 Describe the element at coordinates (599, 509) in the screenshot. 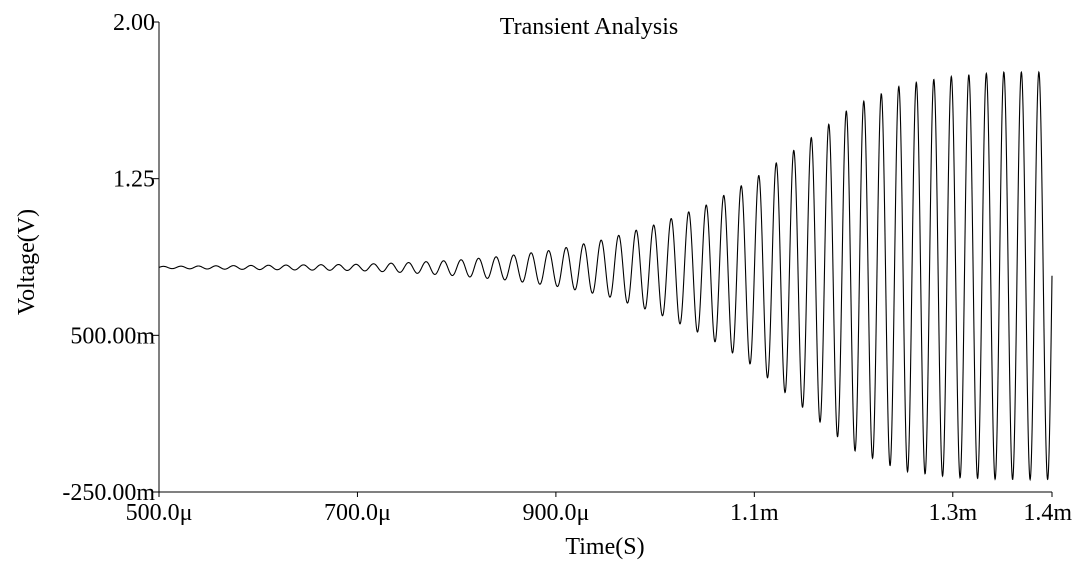

I see `x-ticks: 500.0μ 700.0μ 900.0μ 1.1m 1.3m 1.4m` at that location.